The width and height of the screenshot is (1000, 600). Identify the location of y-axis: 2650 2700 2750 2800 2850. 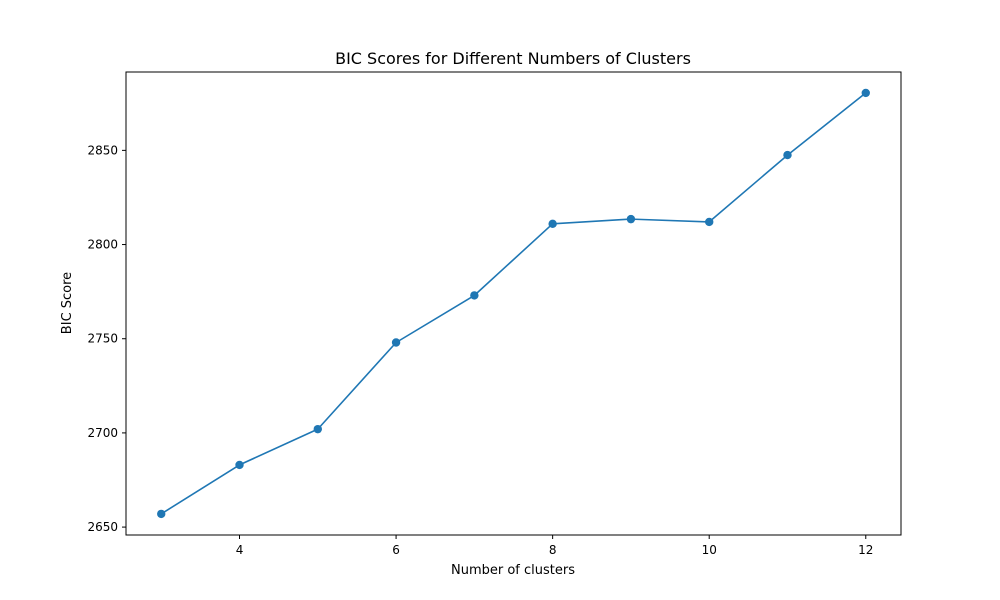
(106, 338).